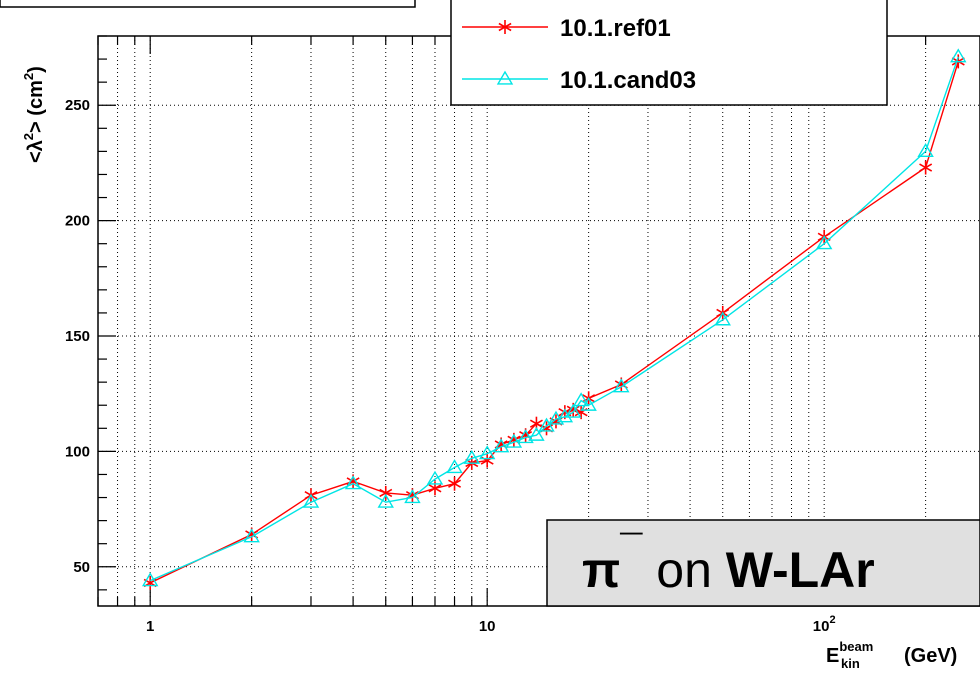 The image size is (980, 673). I want to click on y-tick-label: 150, so click(77, 336).